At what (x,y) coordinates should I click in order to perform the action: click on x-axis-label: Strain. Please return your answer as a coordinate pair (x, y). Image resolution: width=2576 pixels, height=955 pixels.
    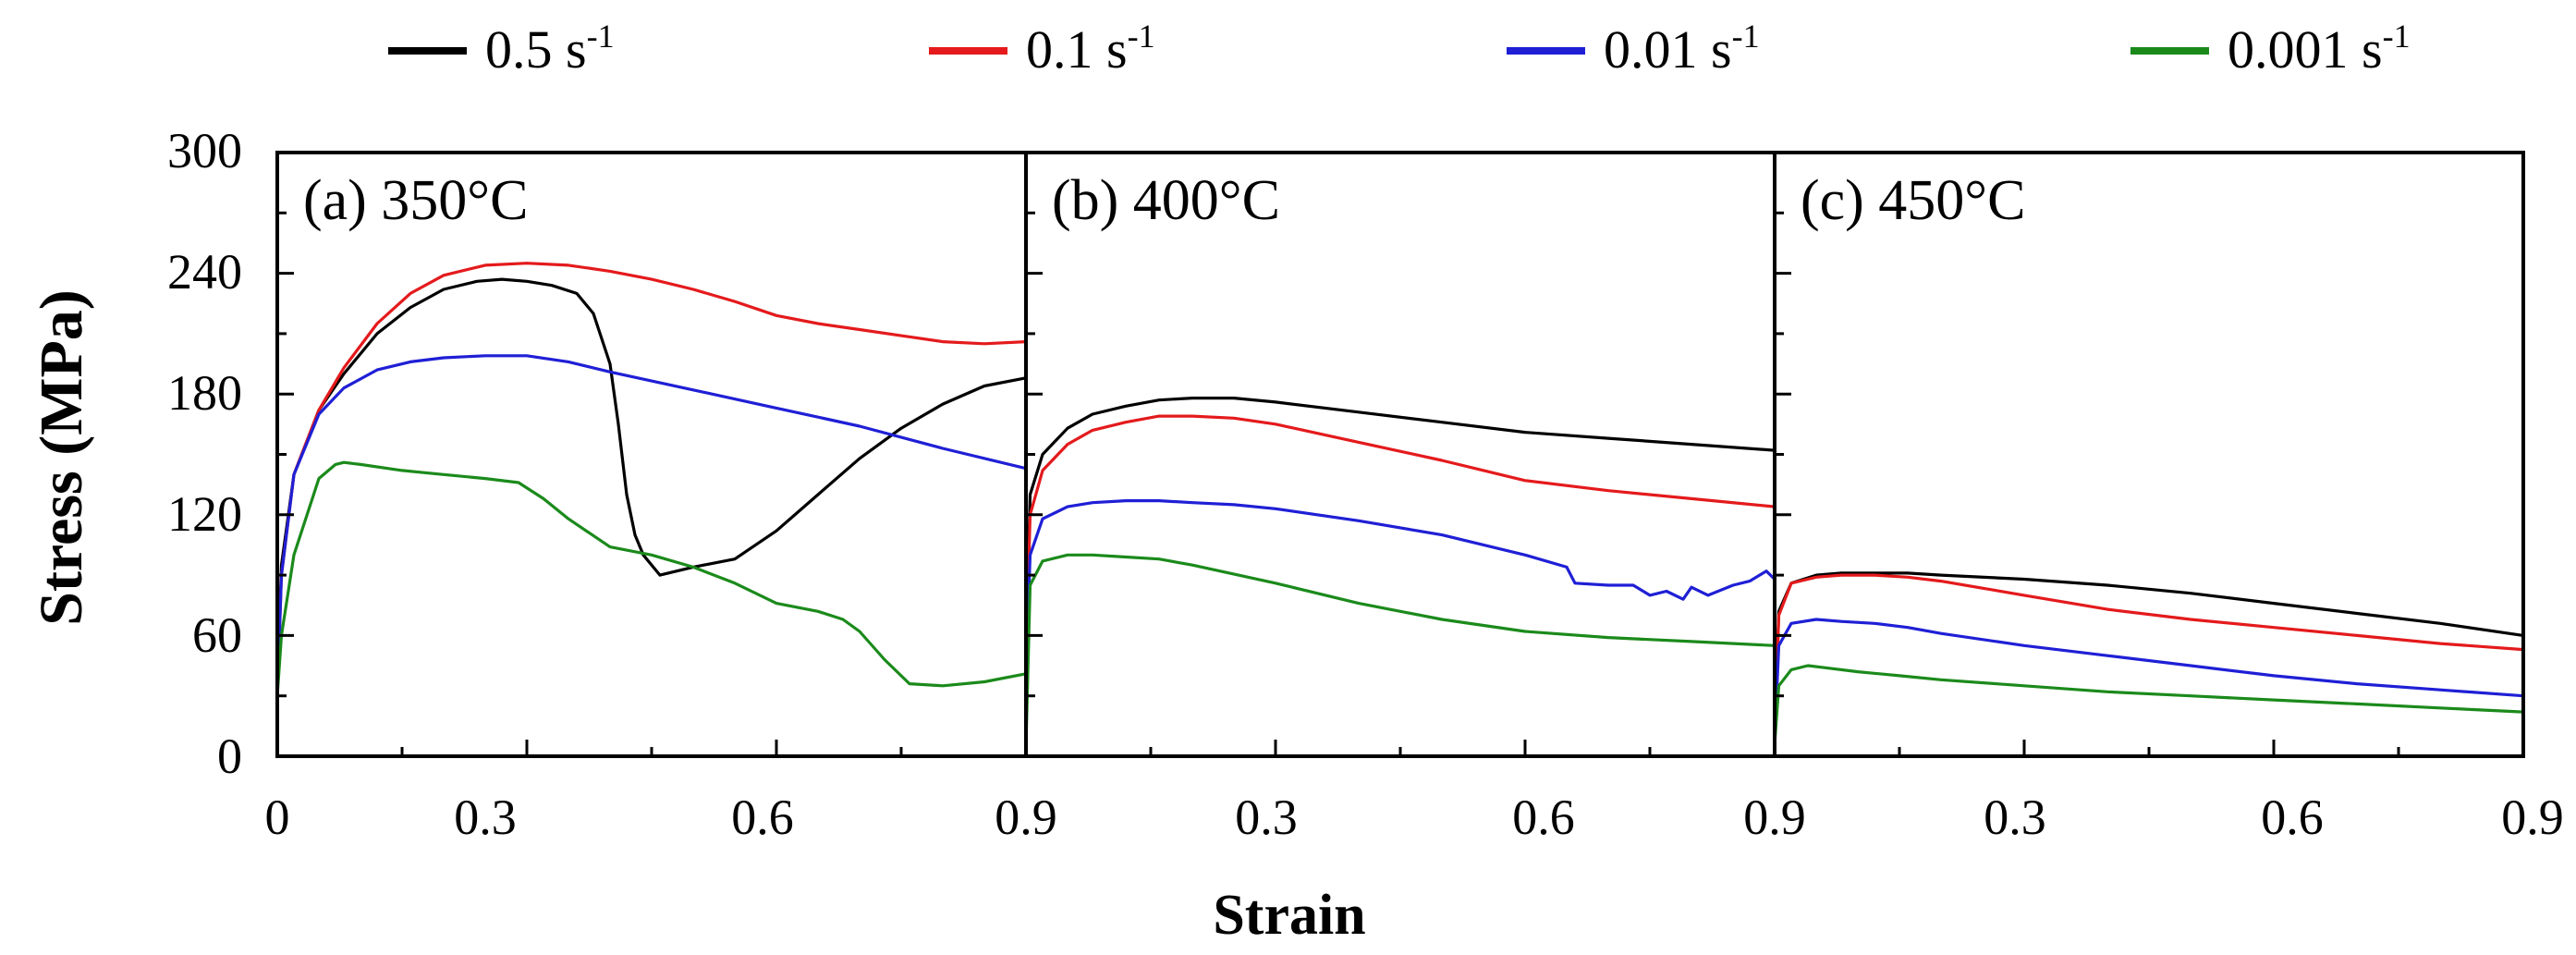
    Looking at the image, I should click on (1289, 915).